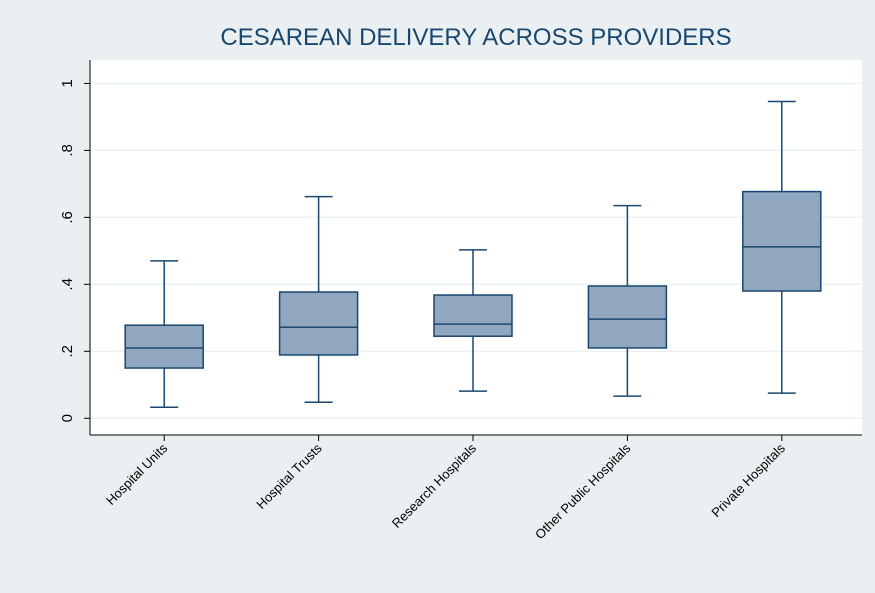 The height and width of the screenshot is (593, 875). Describe the element at coordinates (67, 351) in the screenshot. I see `y-tick-label: .2` at that location.